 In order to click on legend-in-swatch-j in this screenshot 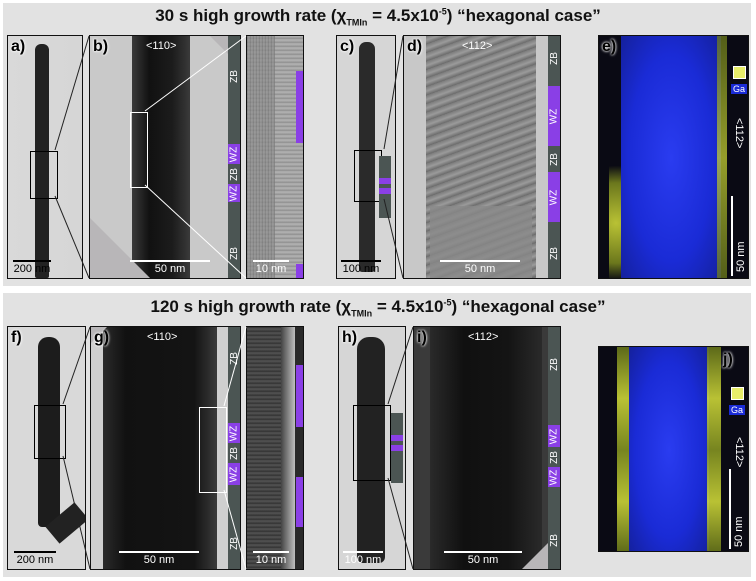, I will do `click(737, 393)`.